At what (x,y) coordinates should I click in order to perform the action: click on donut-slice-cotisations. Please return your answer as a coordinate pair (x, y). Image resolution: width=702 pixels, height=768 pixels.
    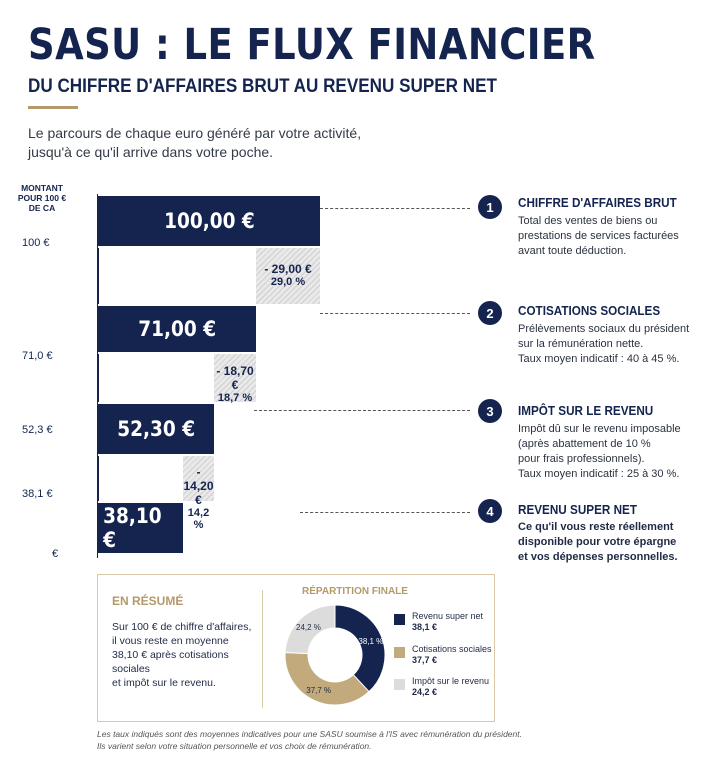
    Looking at the image, I should click on (327, 678).